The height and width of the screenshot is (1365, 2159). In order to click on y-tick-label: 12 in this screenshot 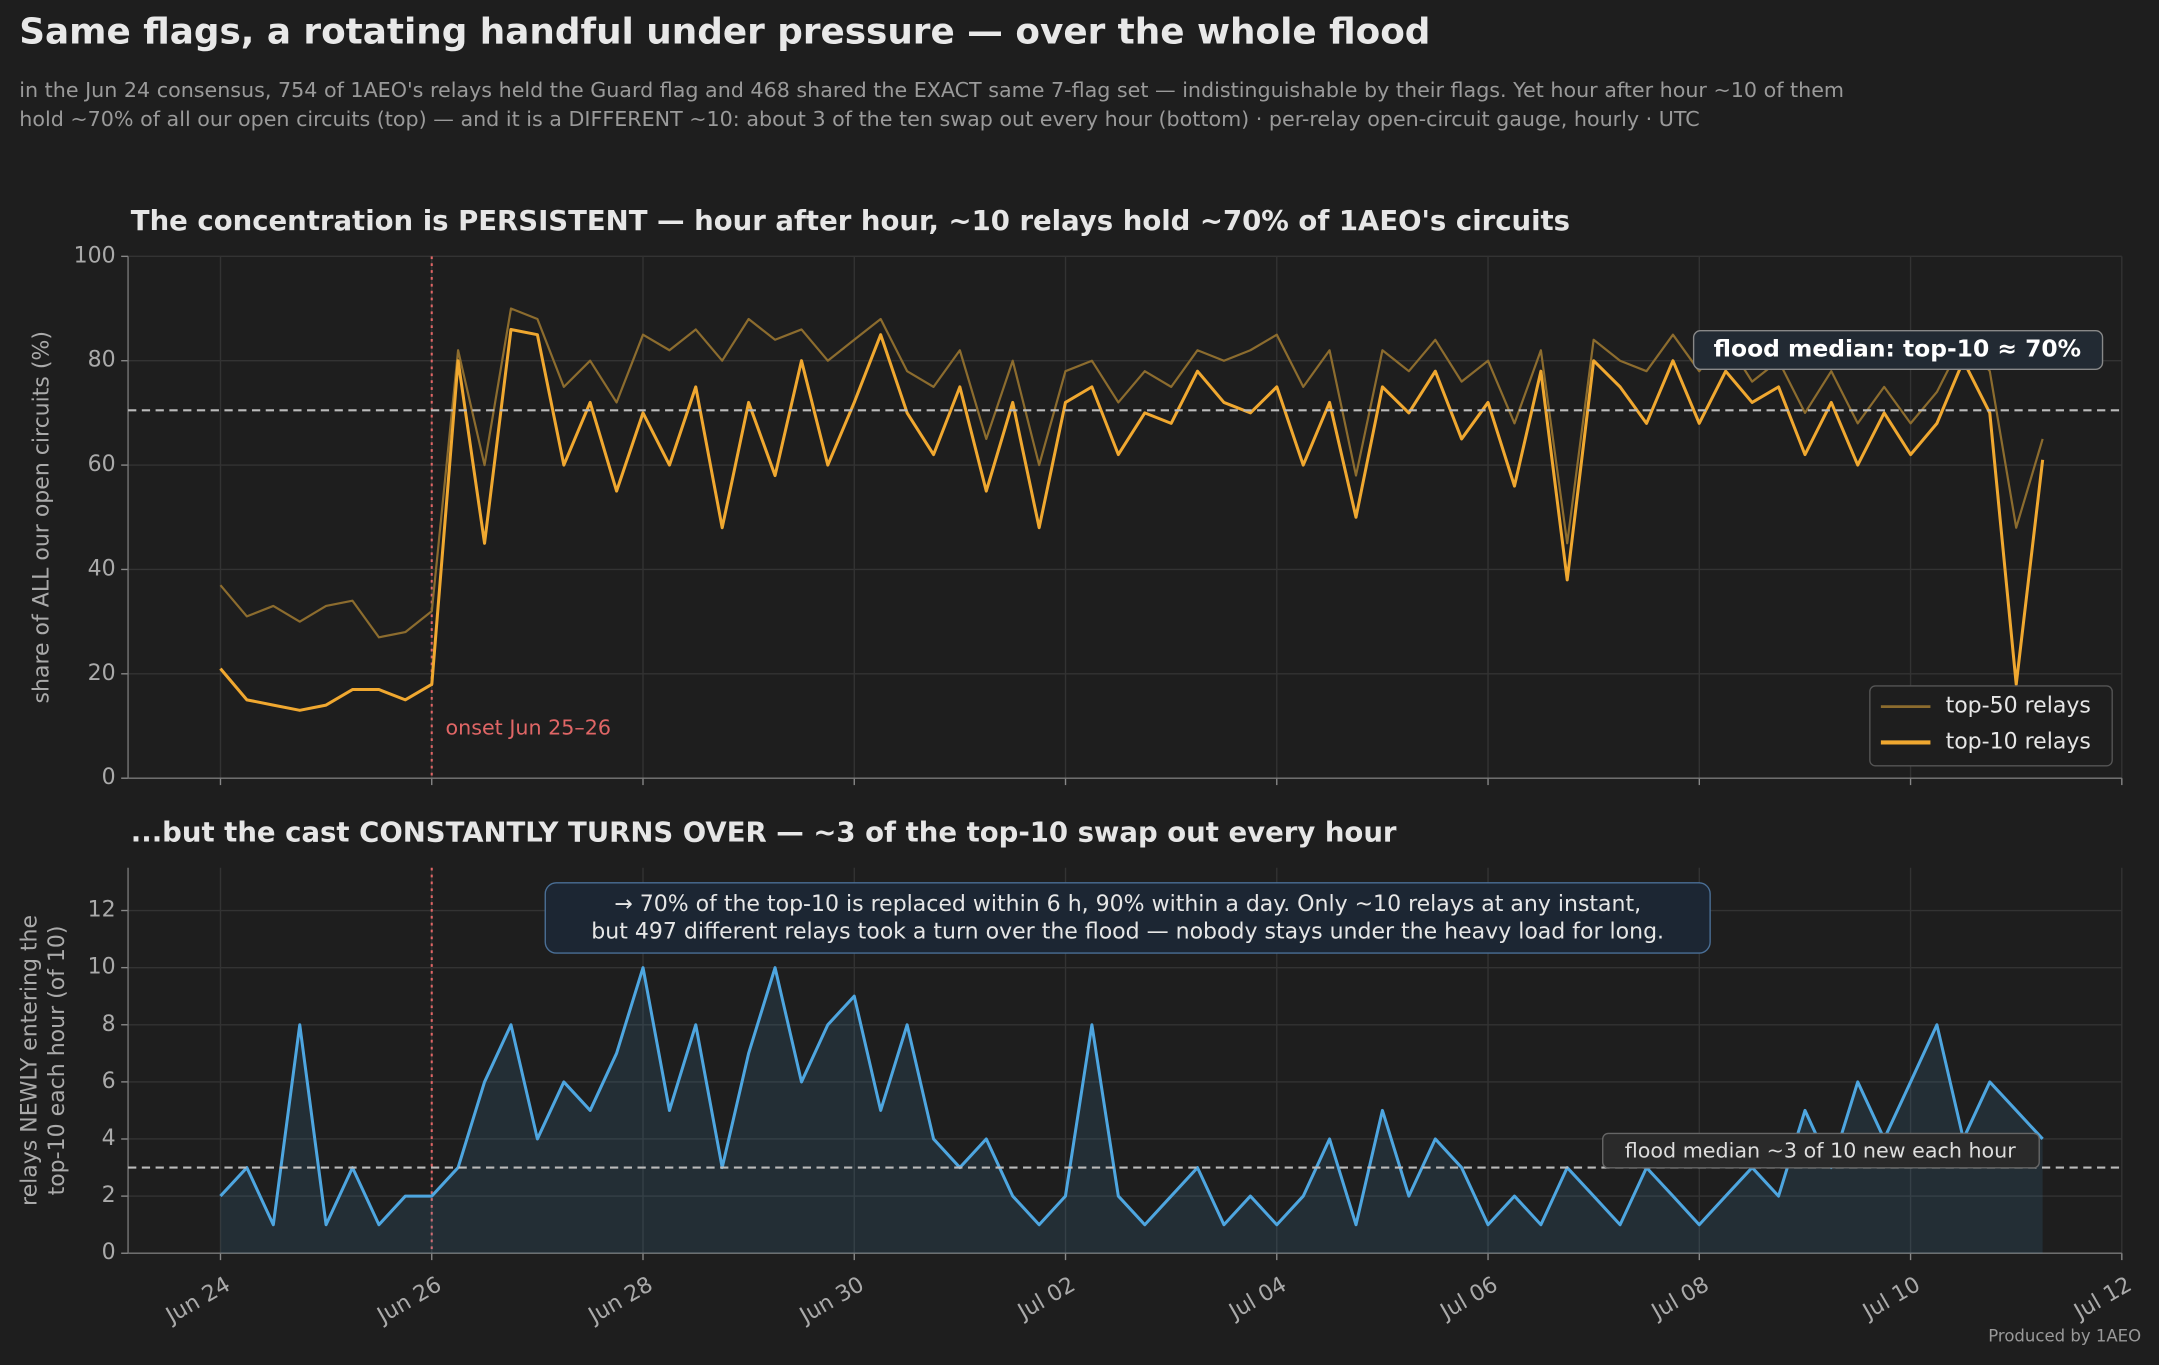, I will do `click(102, 910)`.